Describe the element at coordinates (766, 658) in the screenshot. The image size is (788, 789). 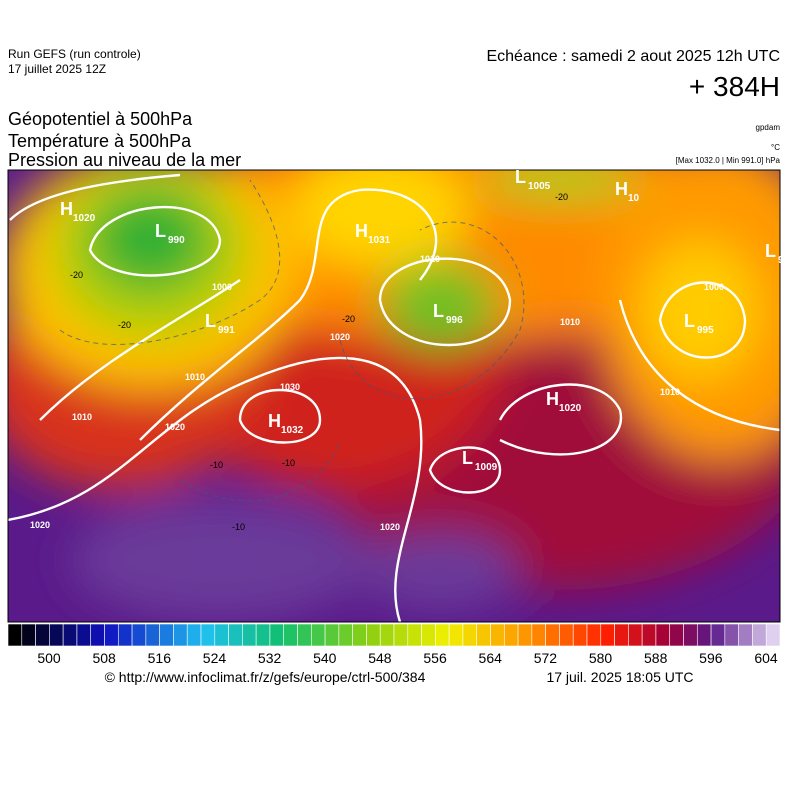
I see `colorbar-tick-label: 604` at that location.